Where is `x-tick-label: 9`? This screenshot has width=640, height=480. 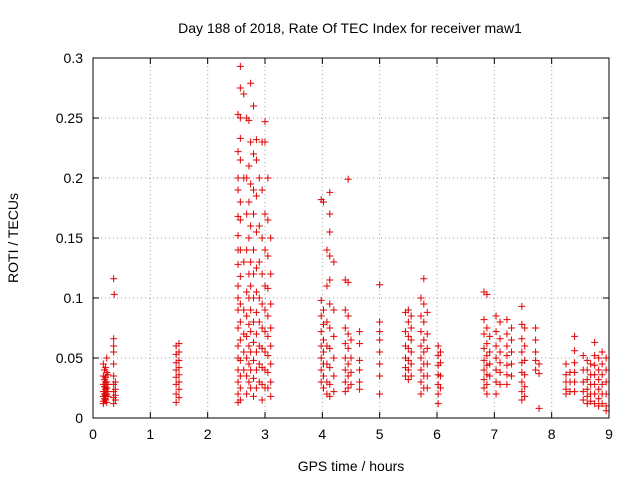 x-tick-label: 9 is located at coordinates (609, 434).